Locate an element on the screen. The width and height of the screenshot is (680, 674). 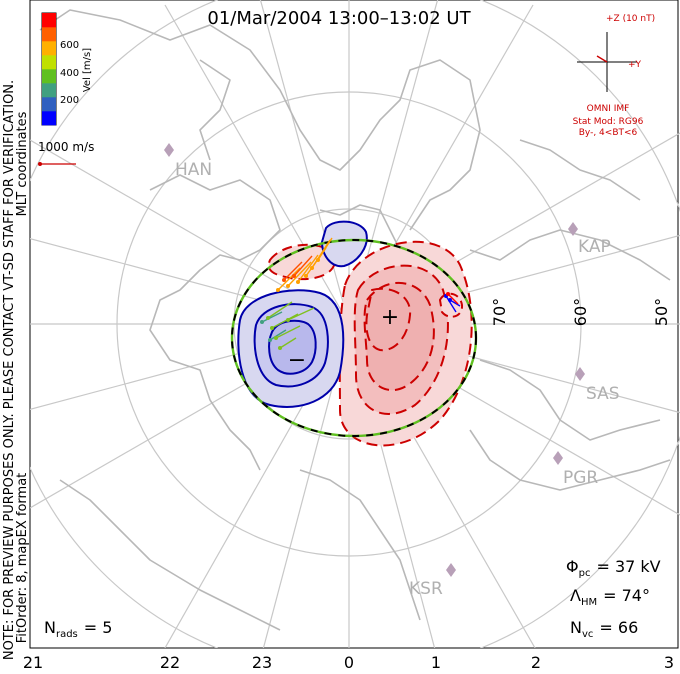
mlt-axis: 21 22 23 0 1 2 3 is located at coordinates (348, 662).